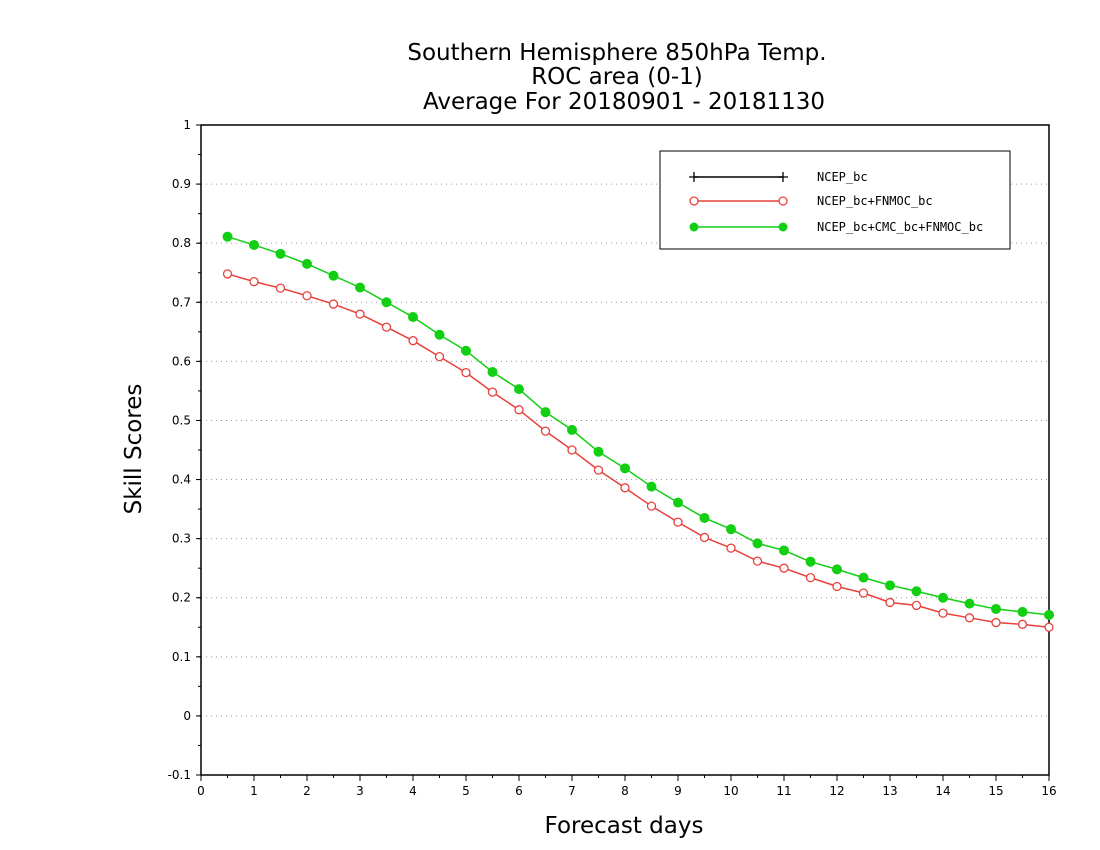 Image resolution: width=1100 pixels, height=850 pixels. I want to click on x-tick-label-5: 5, so click(466, 791).